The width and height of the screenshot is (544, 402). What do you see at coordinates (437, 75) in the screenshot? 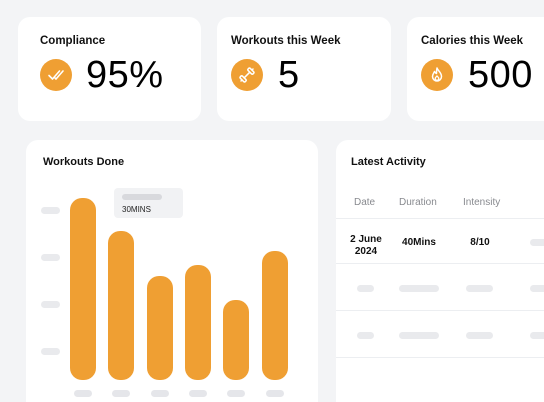
I see `flame-icon` at bounding box center [437, 75].